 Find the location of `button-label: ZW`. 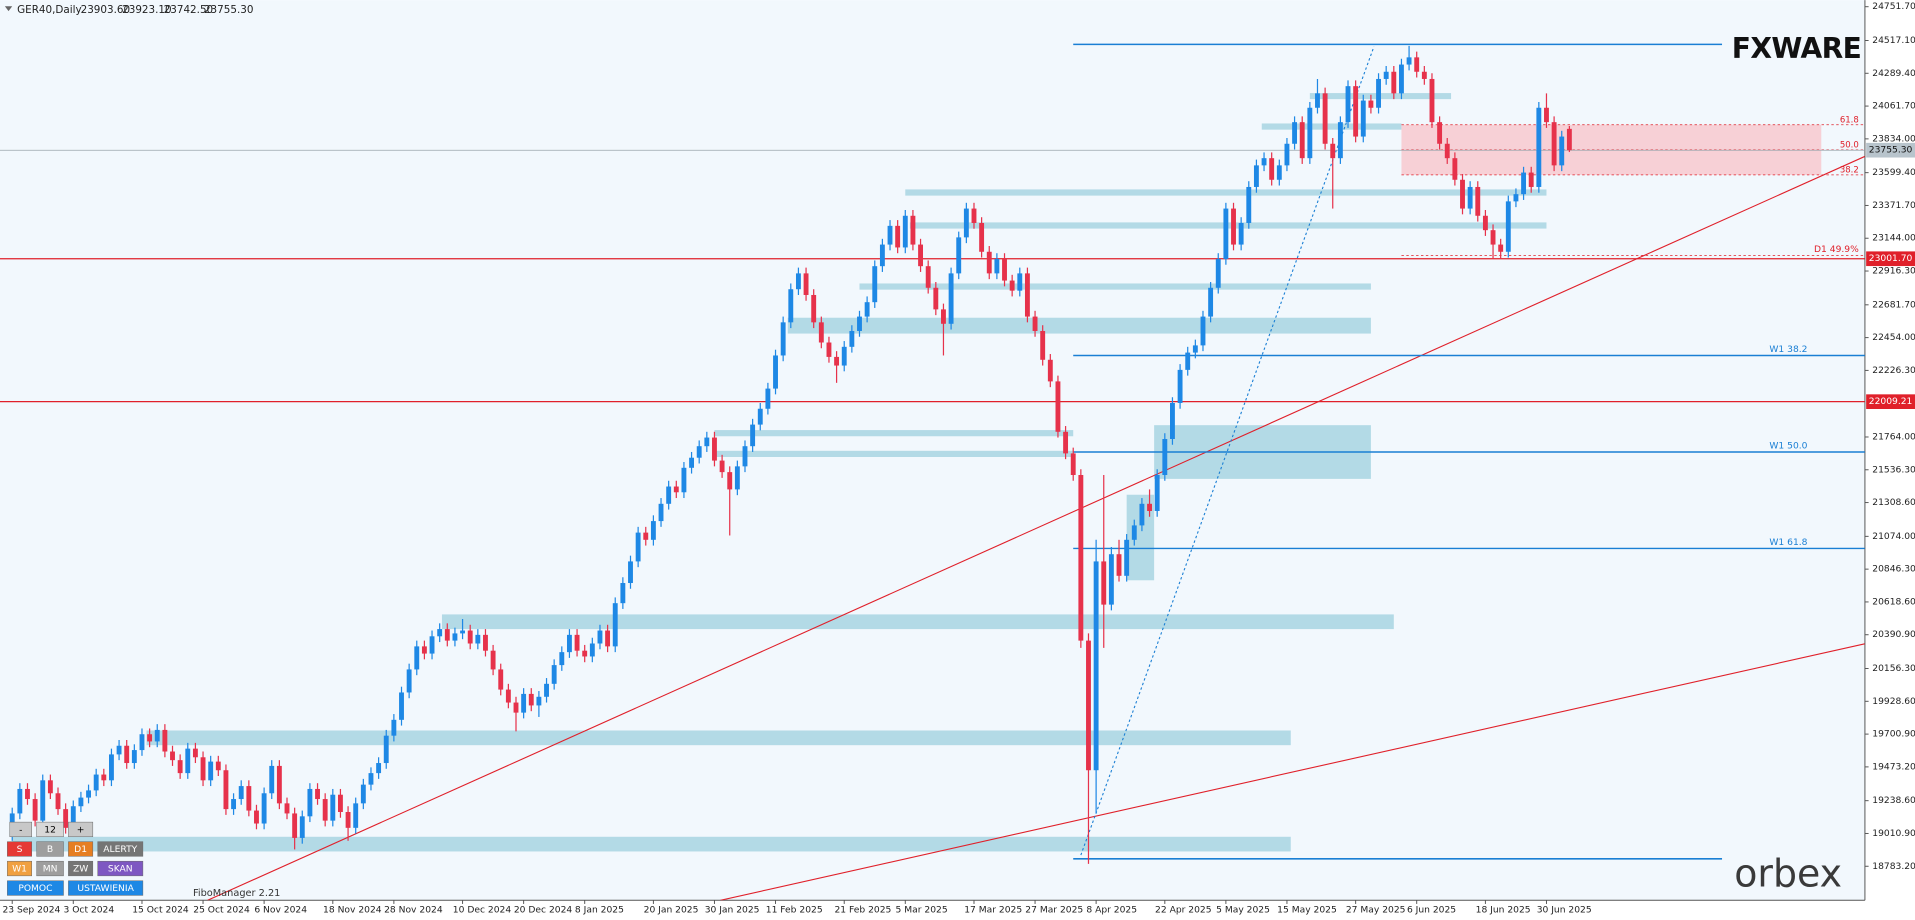

button-label: ZW is located at coordinates (80, 870).